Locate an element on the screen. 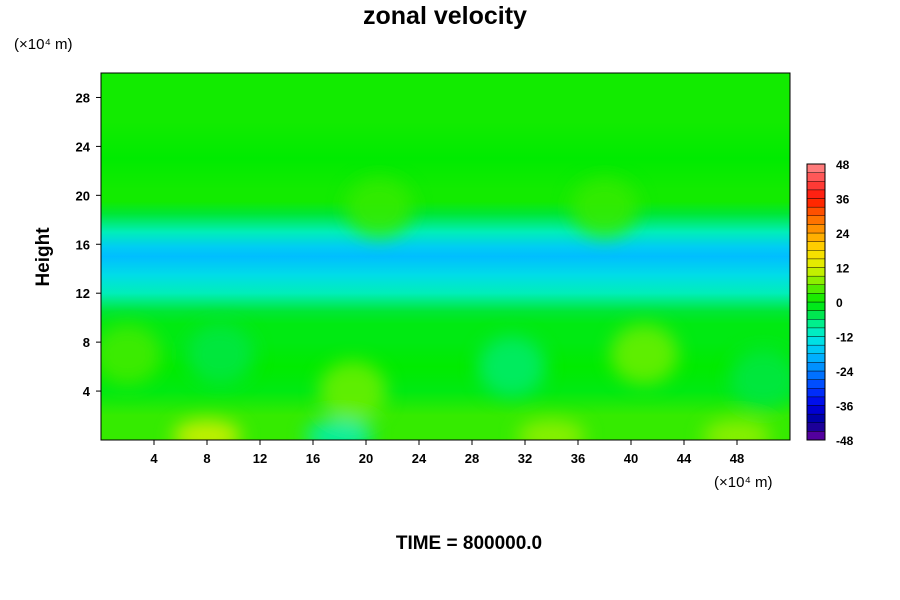 The width and height of the screenshot is (900, 600). y-axis-unit: (×10⁴ m) is located at coordinates (43, 44).